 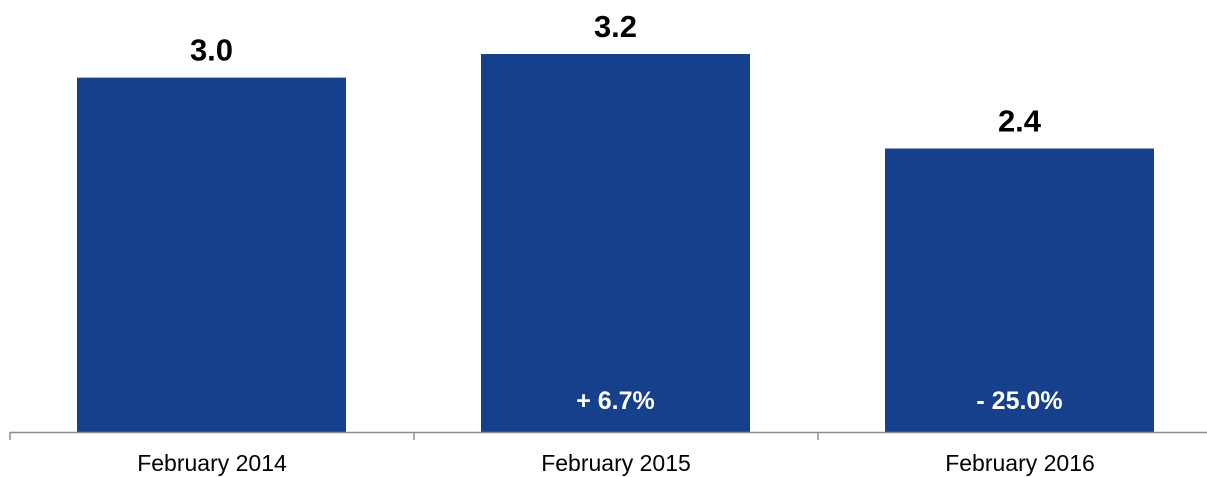 What do you see at coordinates (615, 26) in the screenshot?
I see `bar-value-label: 3.2` at bounding box center [615, 26].